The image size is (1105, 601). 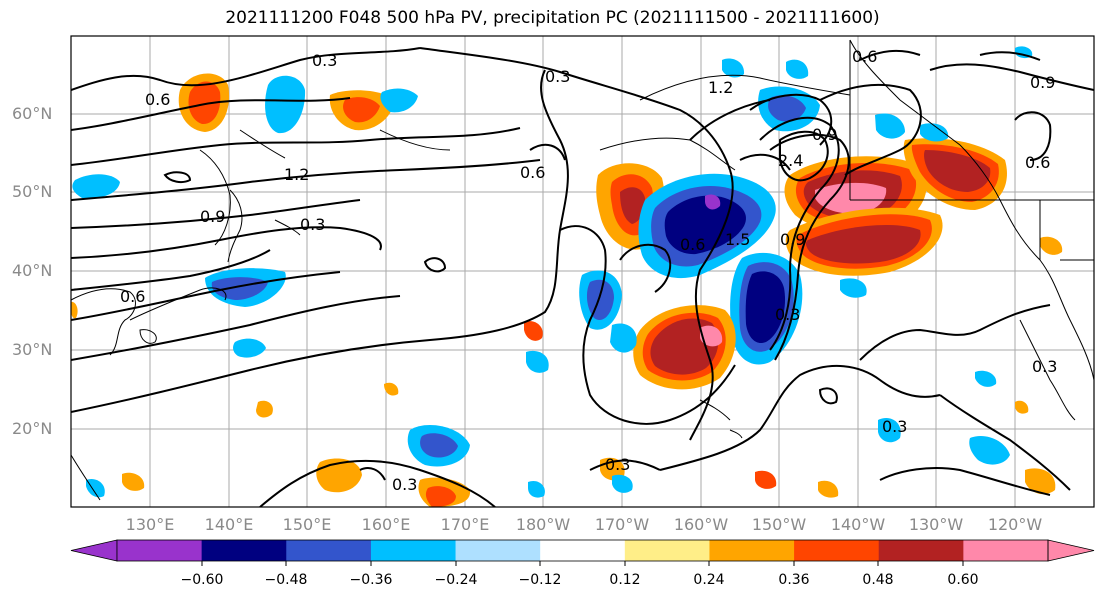 What do you see at coordinates (202, 580) in the screenshot?
I see `colorbar-tick-label: −0.60` at bounding box center [202, 580].